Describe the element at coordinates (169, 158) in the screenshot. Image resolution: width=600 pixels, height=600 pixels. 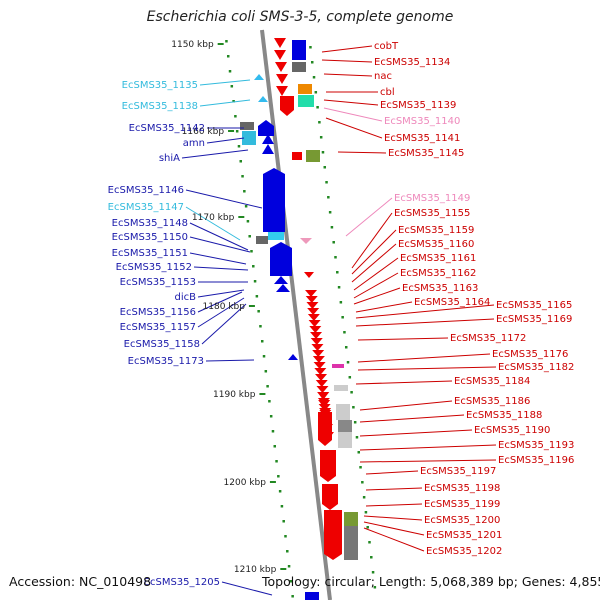
I see `gene-label-left: shiA` at that location.